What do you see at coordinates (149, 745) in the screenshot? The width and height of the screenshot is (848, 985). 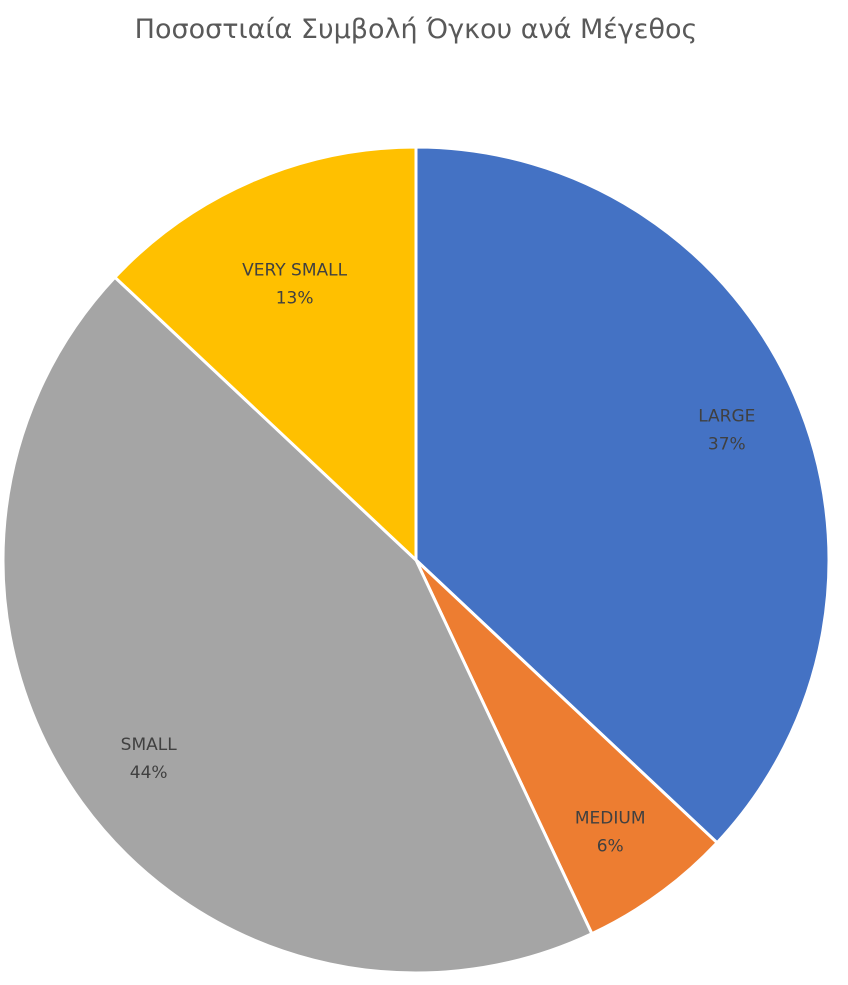 I see `slice-label-category: SMALL` at bounding box center [149, 745].